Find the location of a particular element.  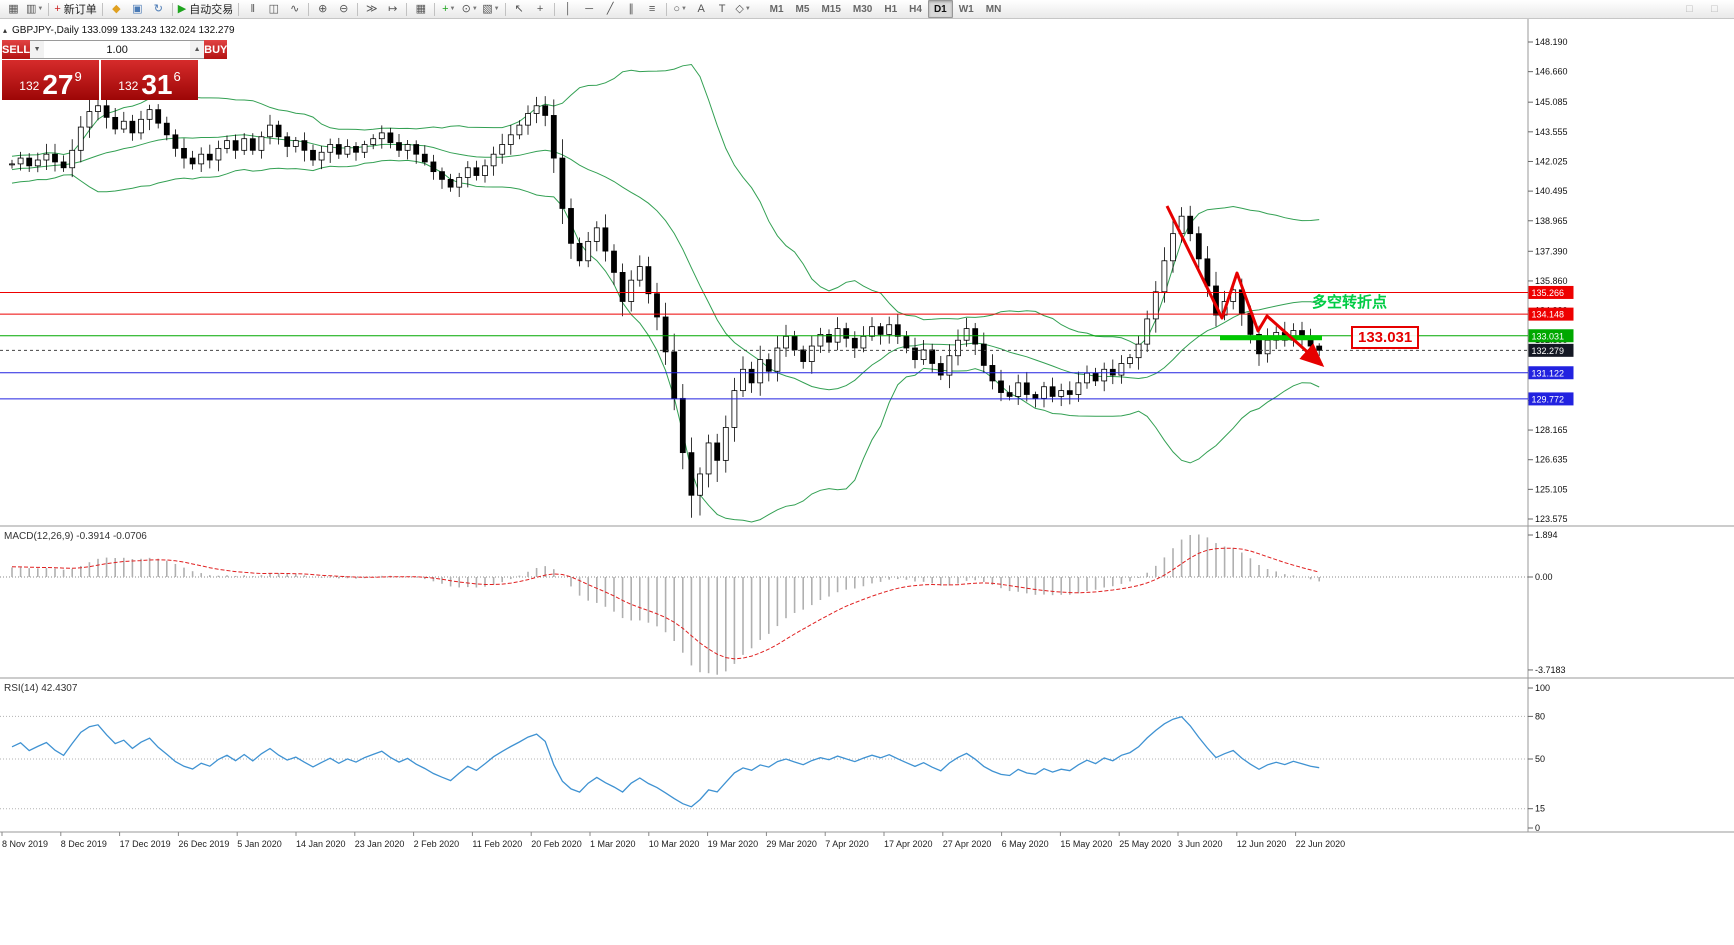

zoom-out-icon: ⊖ is located at coordinates (344, 8).